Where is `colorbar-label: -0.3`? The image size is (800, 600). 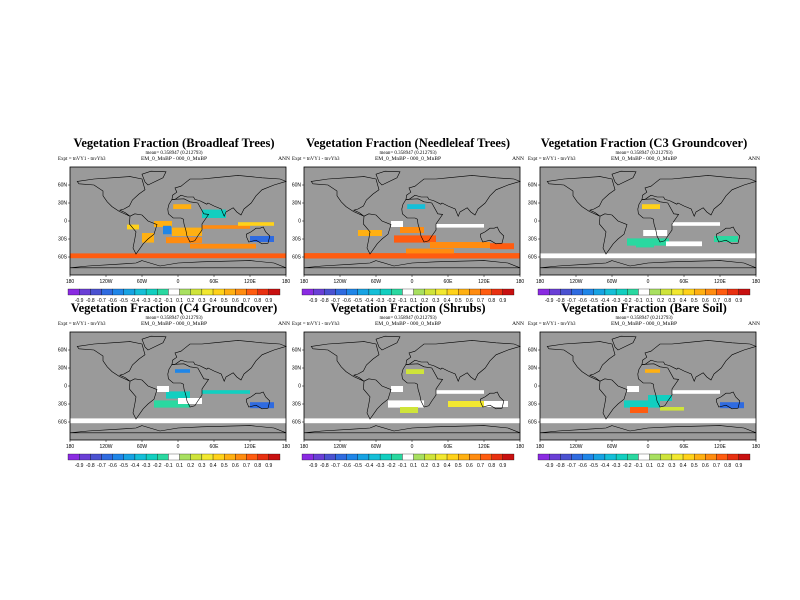 colorbar-label: -0.3 is located at coordinates (616, 466).